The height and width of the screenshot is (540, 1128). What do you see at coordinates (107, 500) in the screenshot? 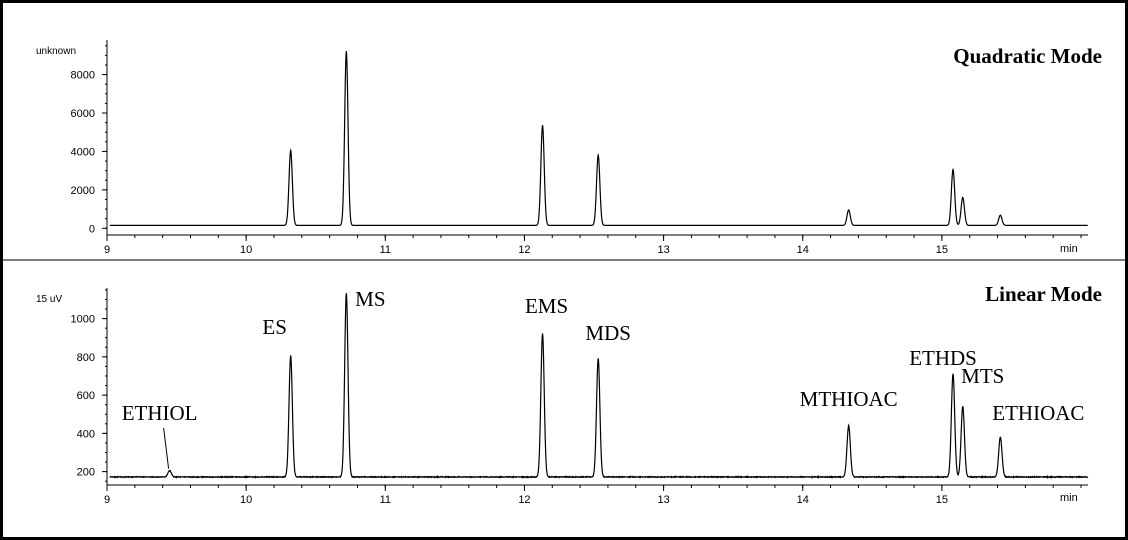
I see `linear-x-tick-label: 9` at bounding box center [107, 500].